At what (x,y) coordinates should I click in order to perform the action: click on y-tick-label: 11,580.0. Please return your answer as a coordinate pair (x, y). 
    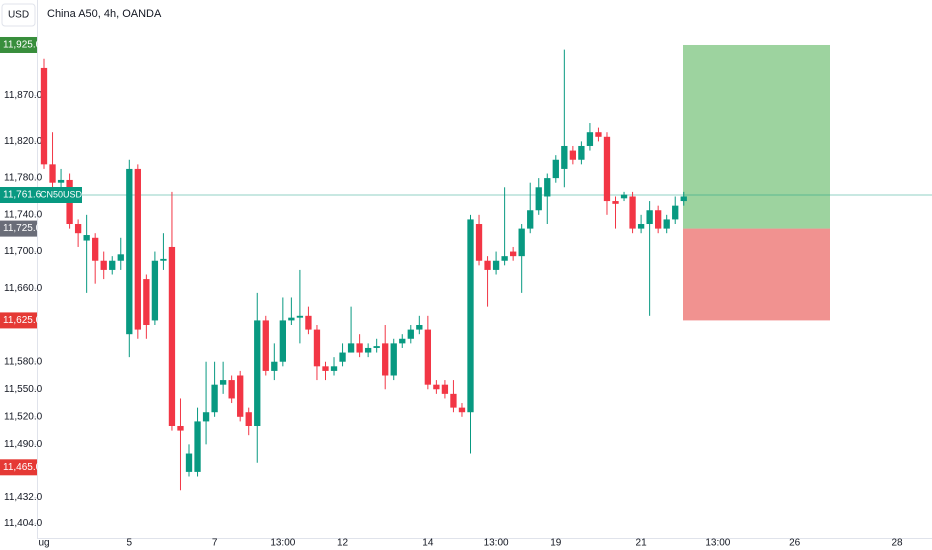
    Looking at the image, I should click on (23, 361).